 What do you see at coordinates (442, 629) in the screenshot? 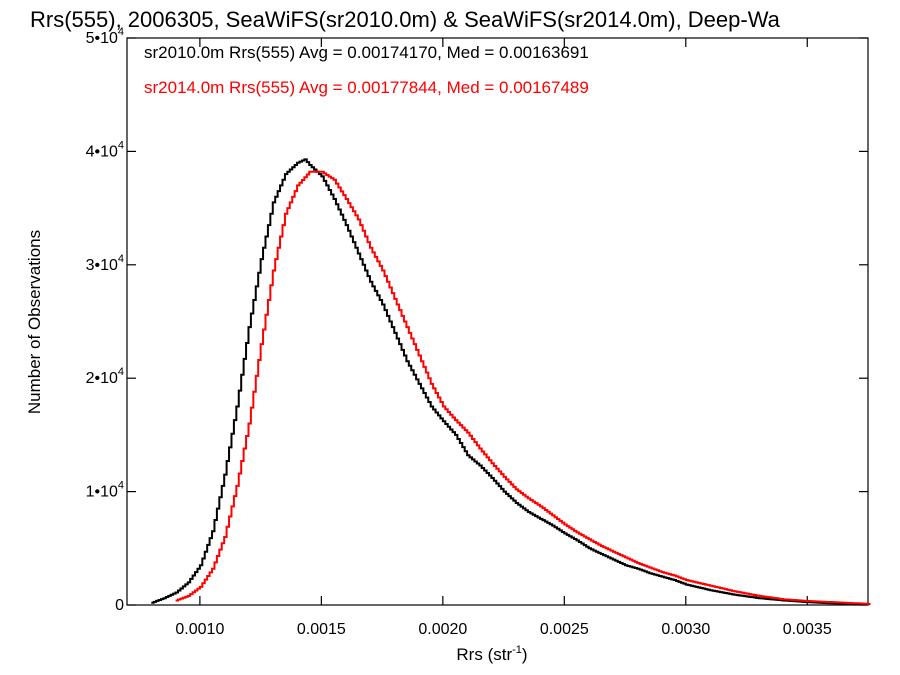
I see `x-tick-label-2: 0.0020` at bounding box center [442, 629].